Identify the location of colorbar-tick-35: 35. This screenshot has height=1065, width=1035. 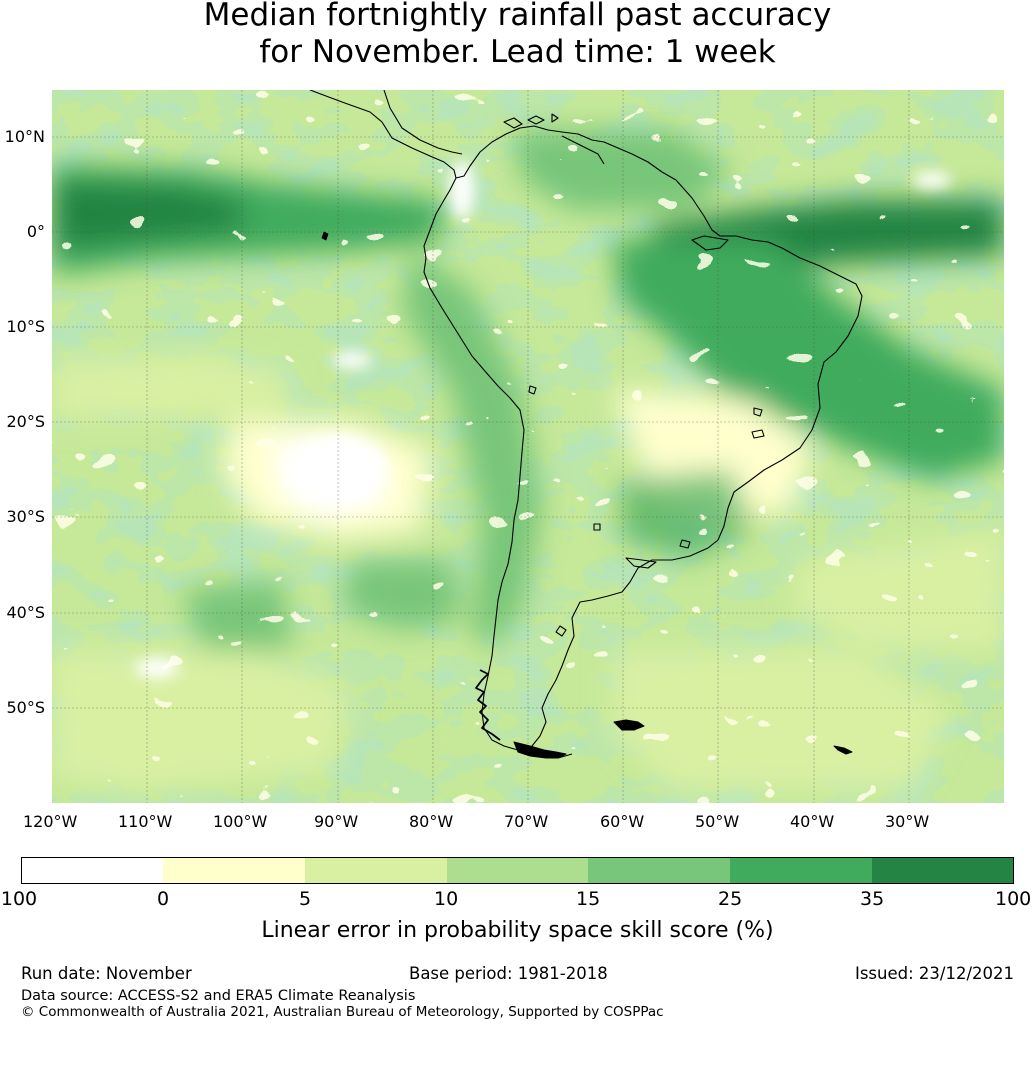
(872, 899).